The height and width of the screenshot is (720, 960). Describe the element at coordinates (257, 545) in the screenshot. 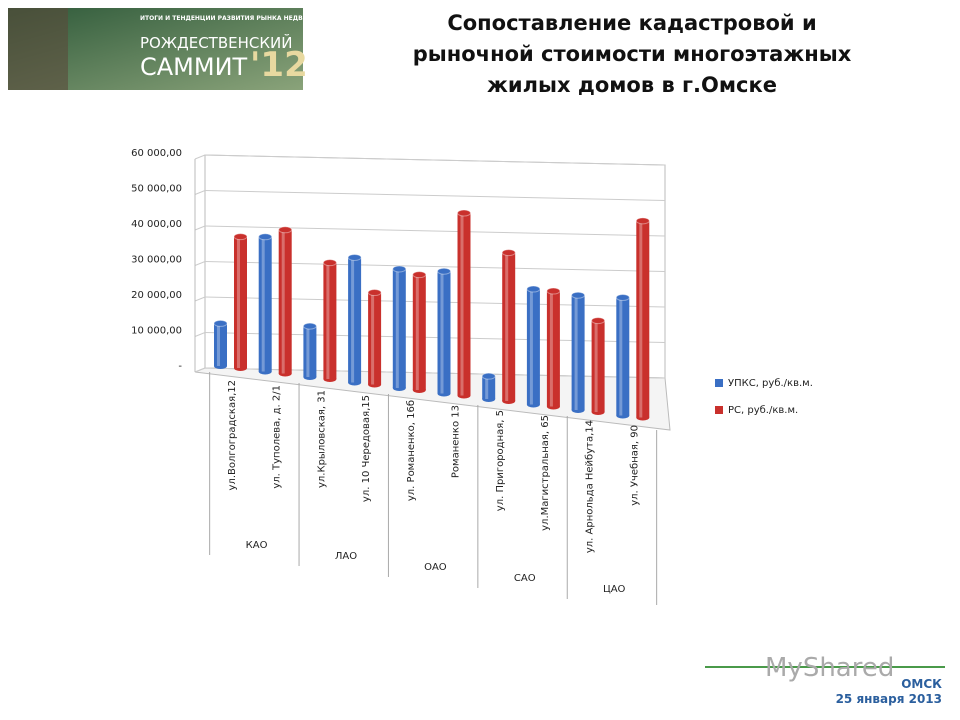

I see `group-label: КАО` at that location.